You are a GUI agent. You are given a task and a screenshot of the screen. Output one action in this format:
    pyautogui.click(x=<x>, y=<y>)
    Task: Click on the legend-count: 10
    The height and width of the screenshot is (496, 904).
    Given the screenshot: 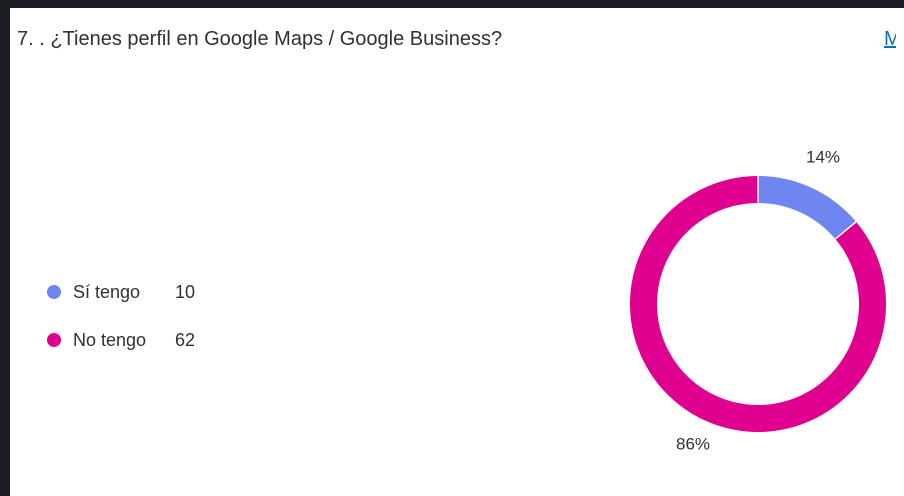 What is the action you would take?
    pyautogui.click(x=185, y=291)
    